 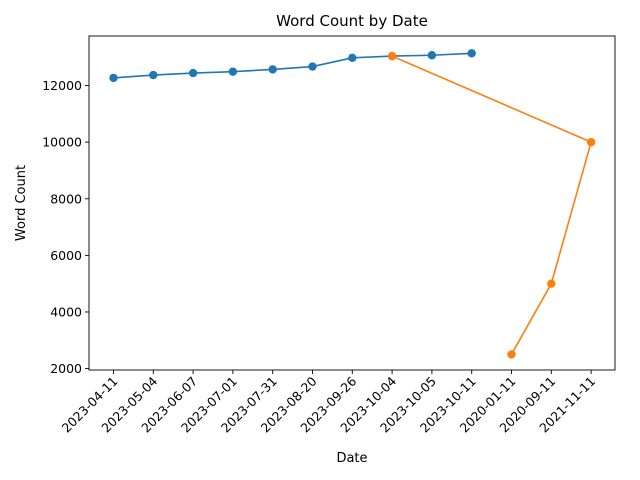 I want to click on y-tick-label: 10000, so click(x=62, y=142).